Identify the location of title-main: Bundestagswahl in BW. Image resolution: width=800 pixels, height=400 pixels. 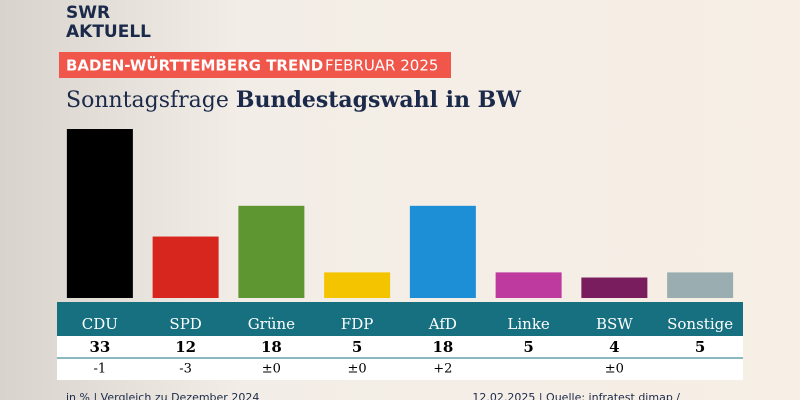
(378, 100).